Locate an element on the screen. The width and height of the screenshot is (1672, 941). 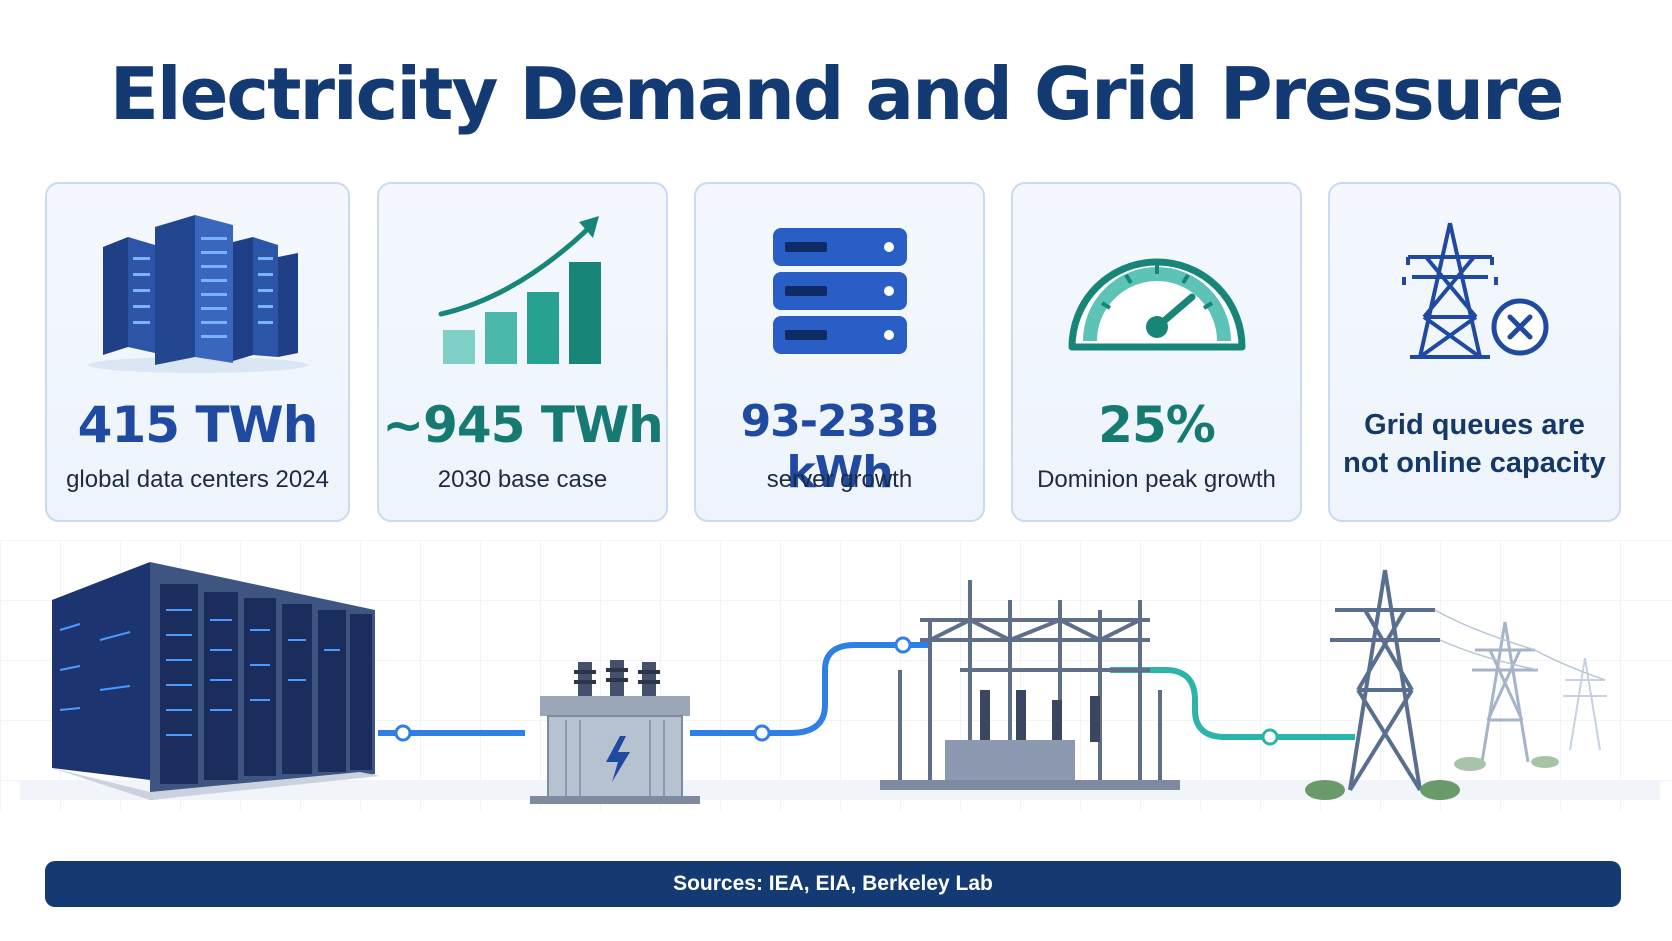
note-card-grid-queues: Grid queues are not online capacity is located at coordinates (1474, 352).